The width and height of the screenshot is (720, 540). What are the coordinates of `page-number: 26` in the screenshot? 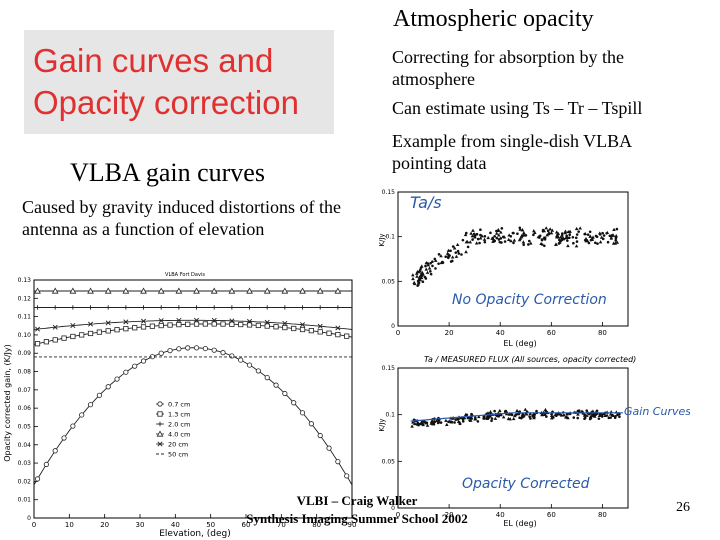 It's located at (683, 507).